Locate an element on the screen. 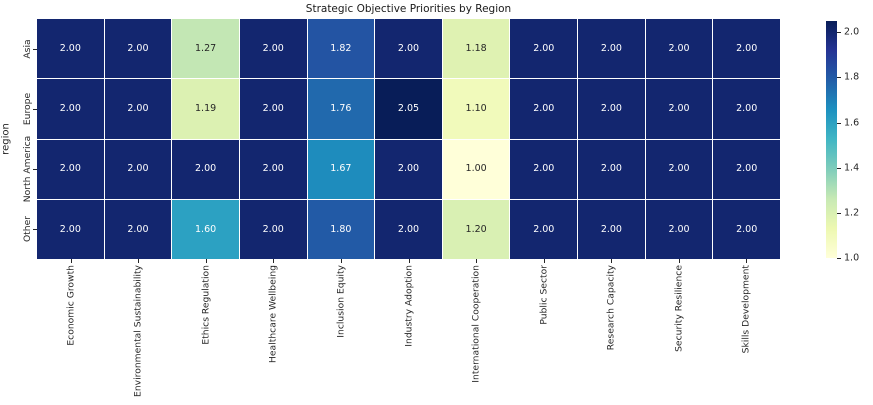 The image size is (873, 405). colorbar-gradient is located at coordinates (831, 139).